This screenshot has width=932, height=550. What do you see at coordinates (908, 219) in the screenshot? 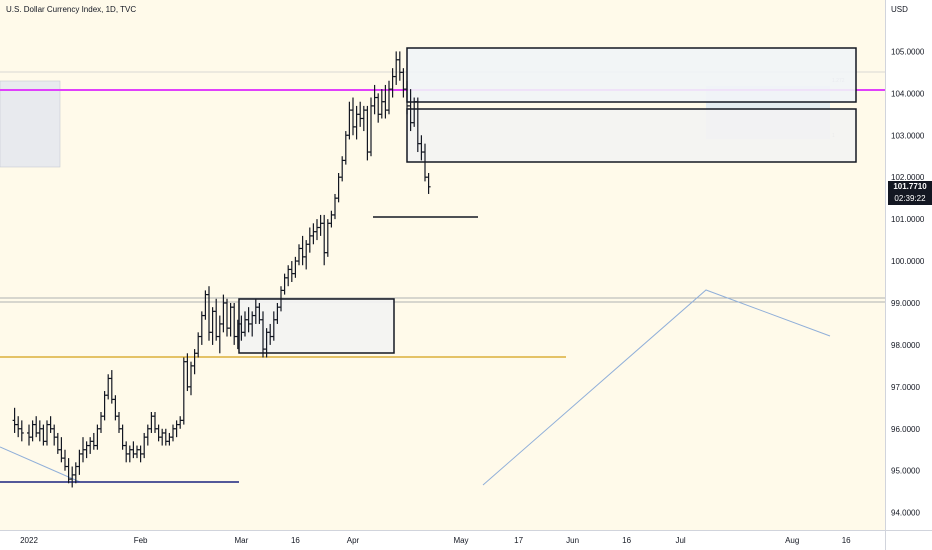
I see `y-tick-label: 101.0000` at bounding box center [908, 219].